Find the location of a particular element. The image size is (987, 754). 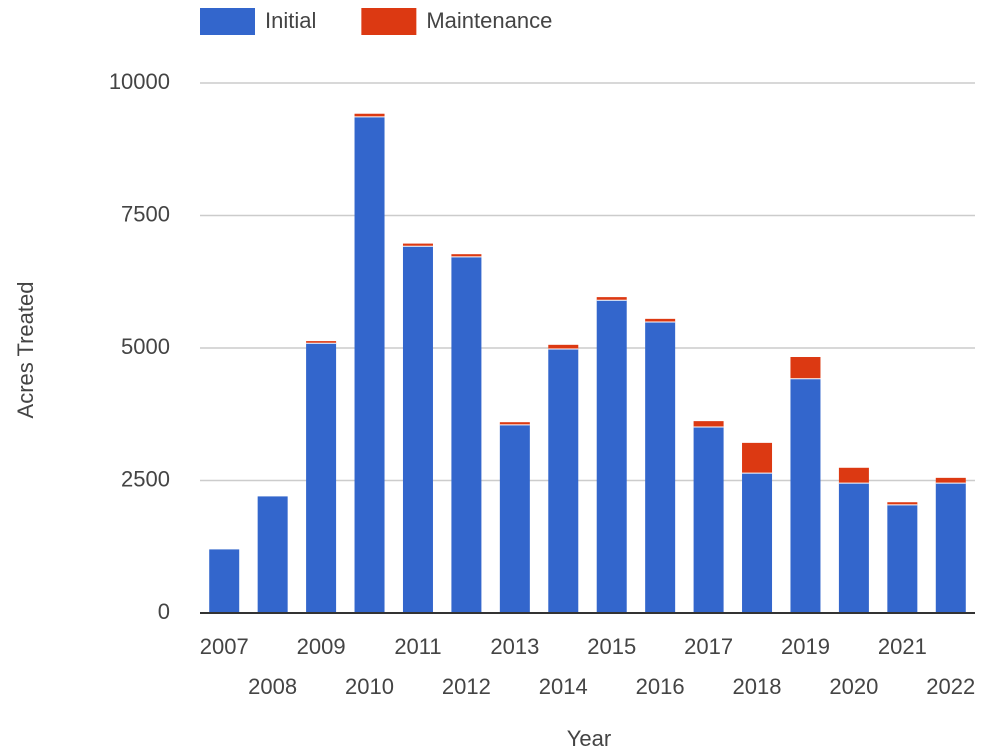

y-tick-label: 10000 is located at coordinates (139, 81).